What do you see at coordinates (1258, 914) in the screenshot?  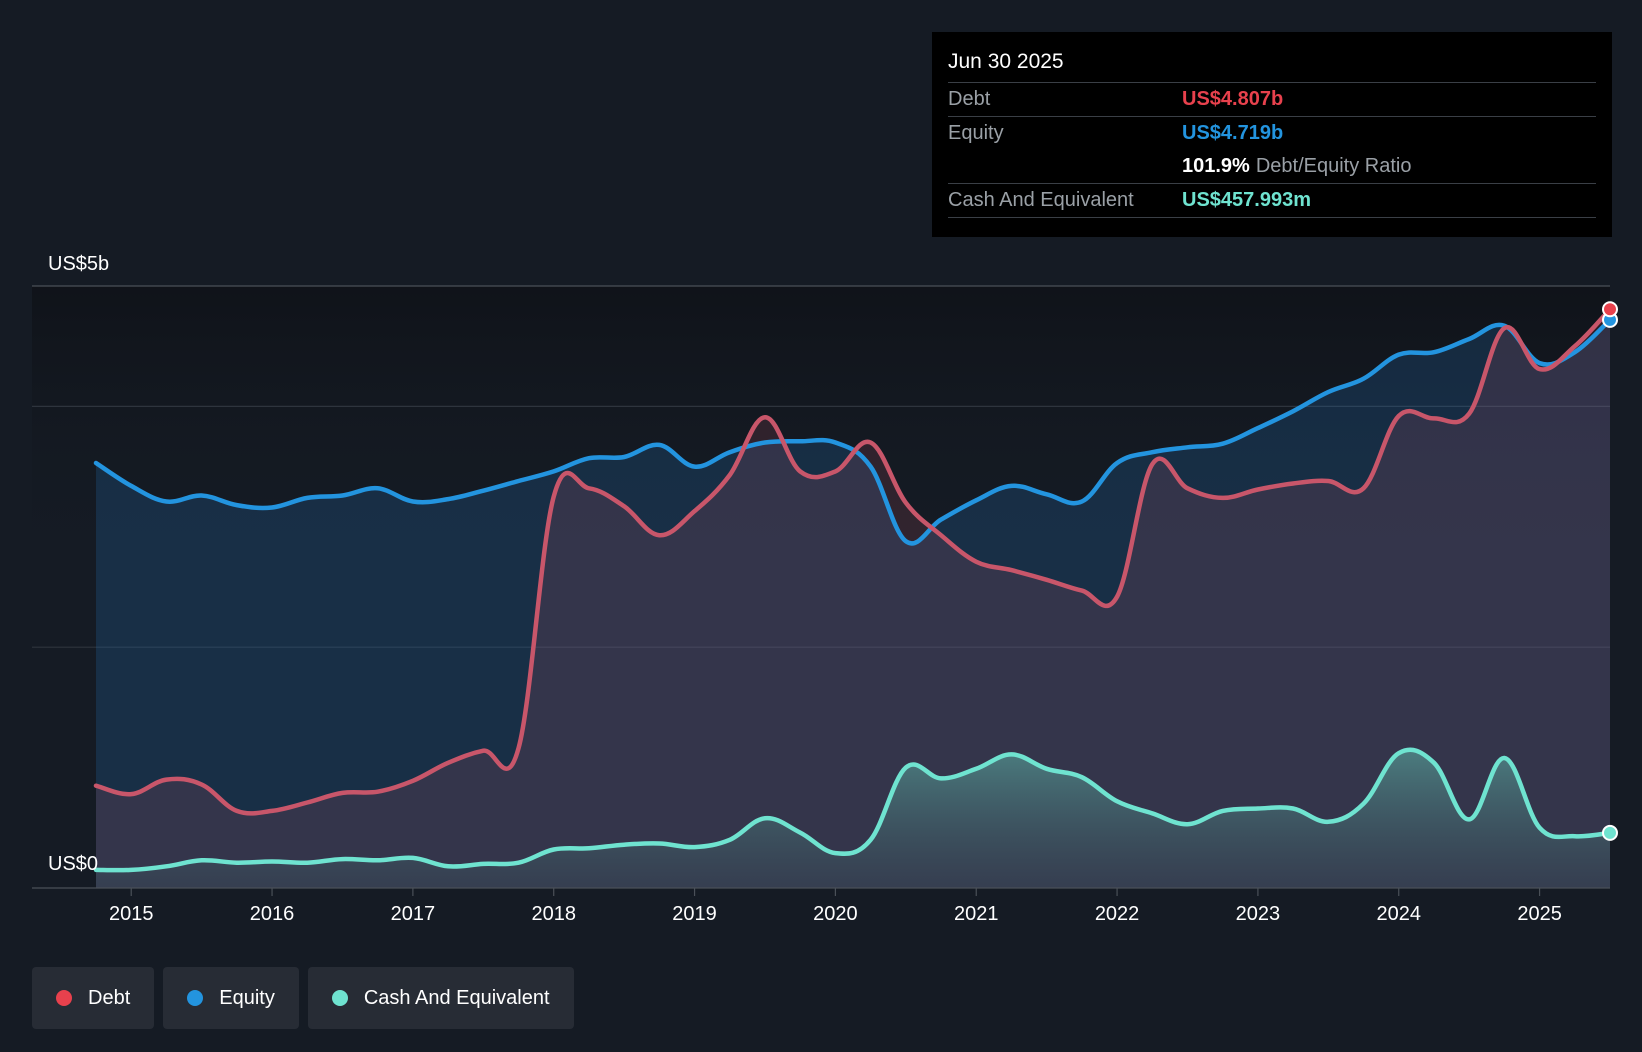 I see `x-tick-label-2023: 2023` at bounding box center [1258, 914].